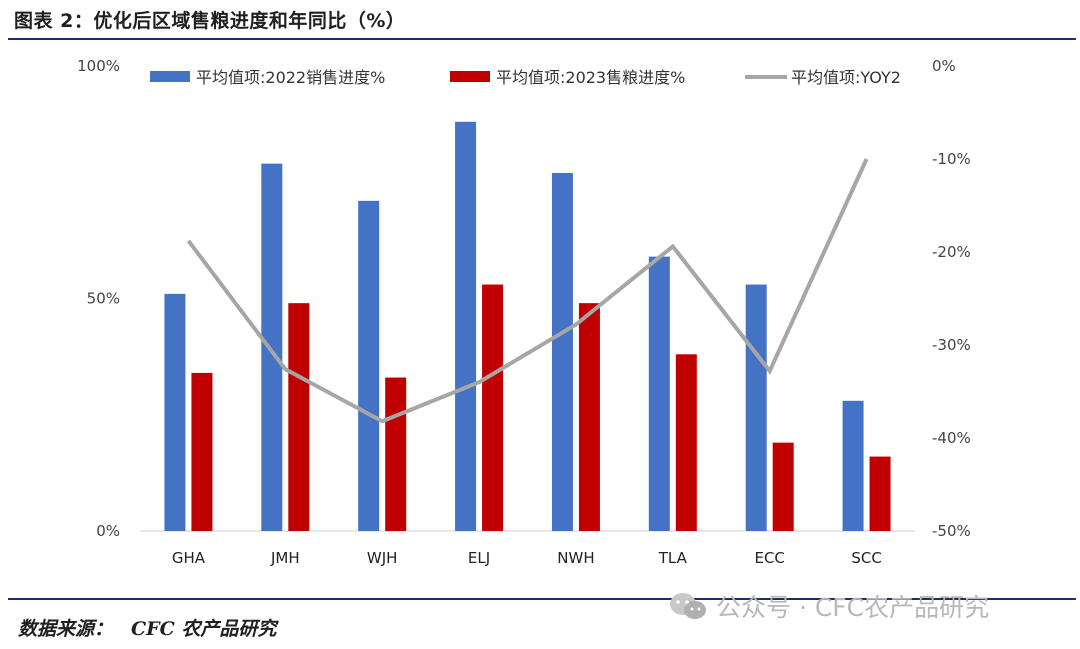  Describe the element at coordinates (103, 299) in the screenshot. I see `y-left-tick-label: 50%` at that location.